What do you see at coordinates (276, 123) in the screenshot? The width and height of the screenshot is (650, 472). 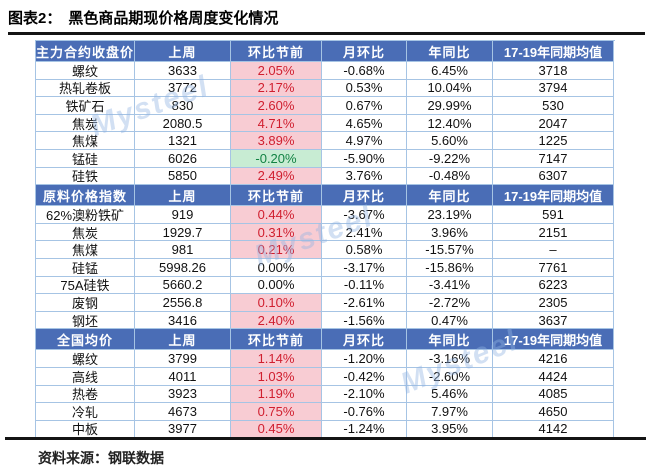 I see `value-cell: 4.71%` at bounding box center [276, 123].